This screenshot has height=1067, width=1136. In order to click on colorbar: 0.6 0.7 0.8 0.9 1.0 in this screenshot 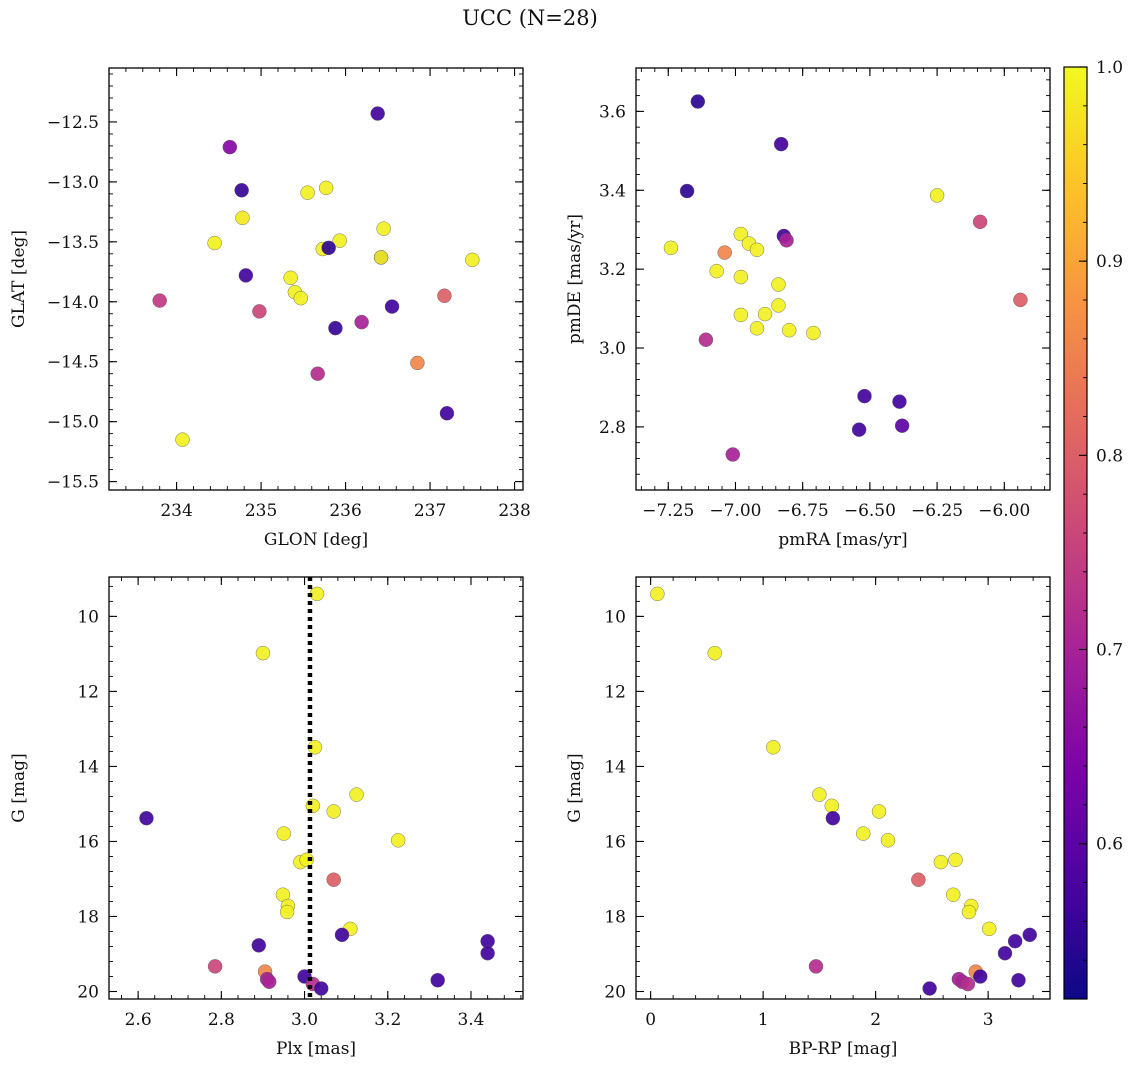, I will do `click(1093, 529)`.